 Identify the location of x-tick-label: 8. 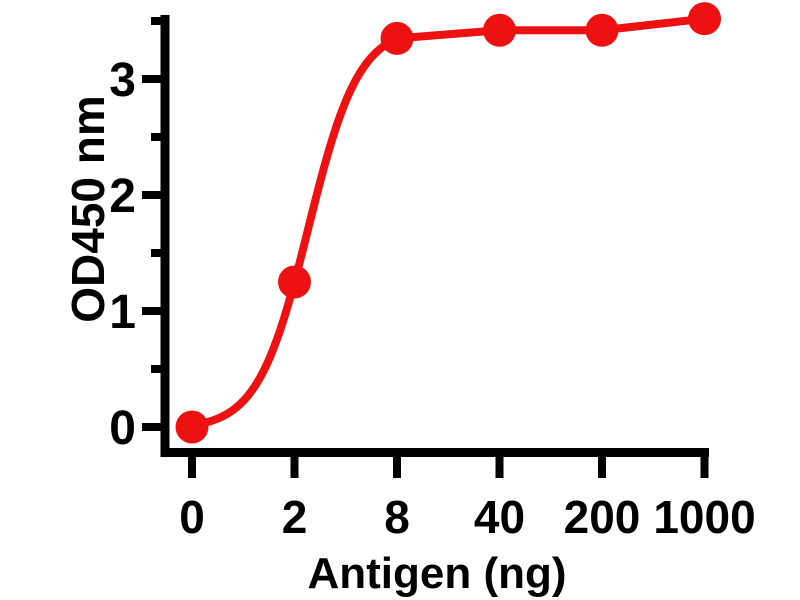
(397, 517).